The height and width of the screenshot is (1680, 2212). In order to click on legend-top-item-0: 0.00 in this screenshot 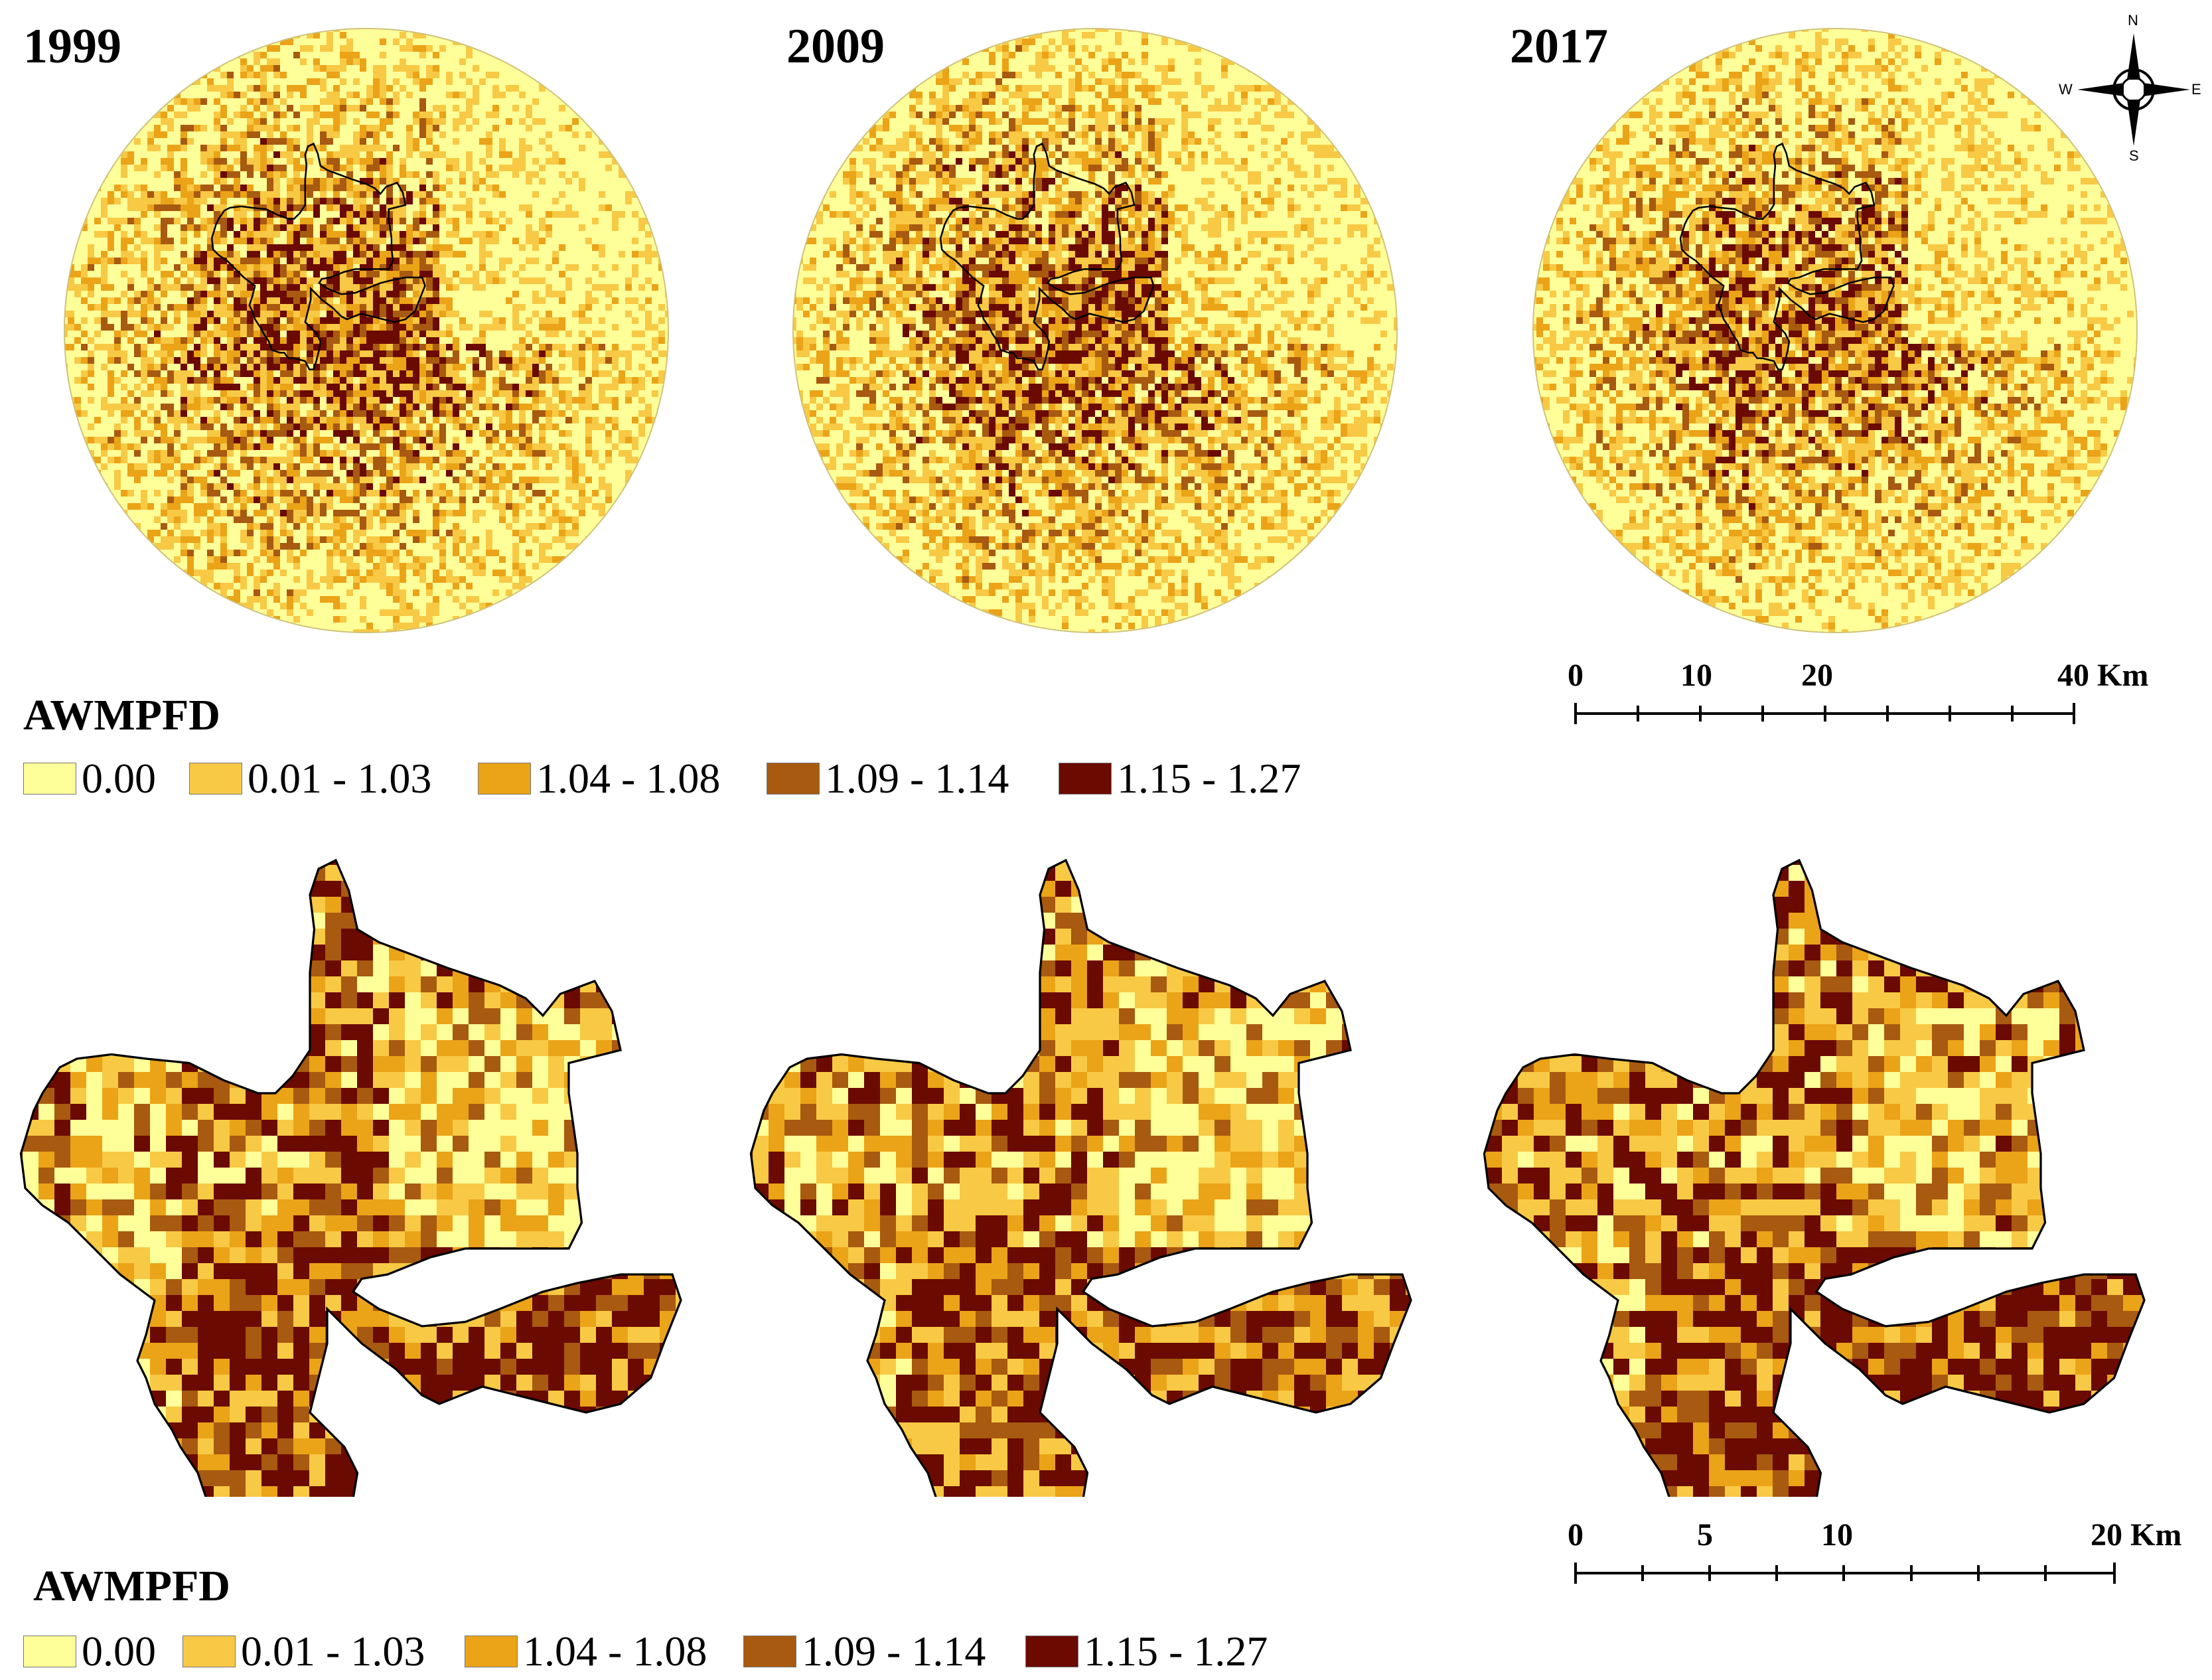, I will do `click(89, 778)`.